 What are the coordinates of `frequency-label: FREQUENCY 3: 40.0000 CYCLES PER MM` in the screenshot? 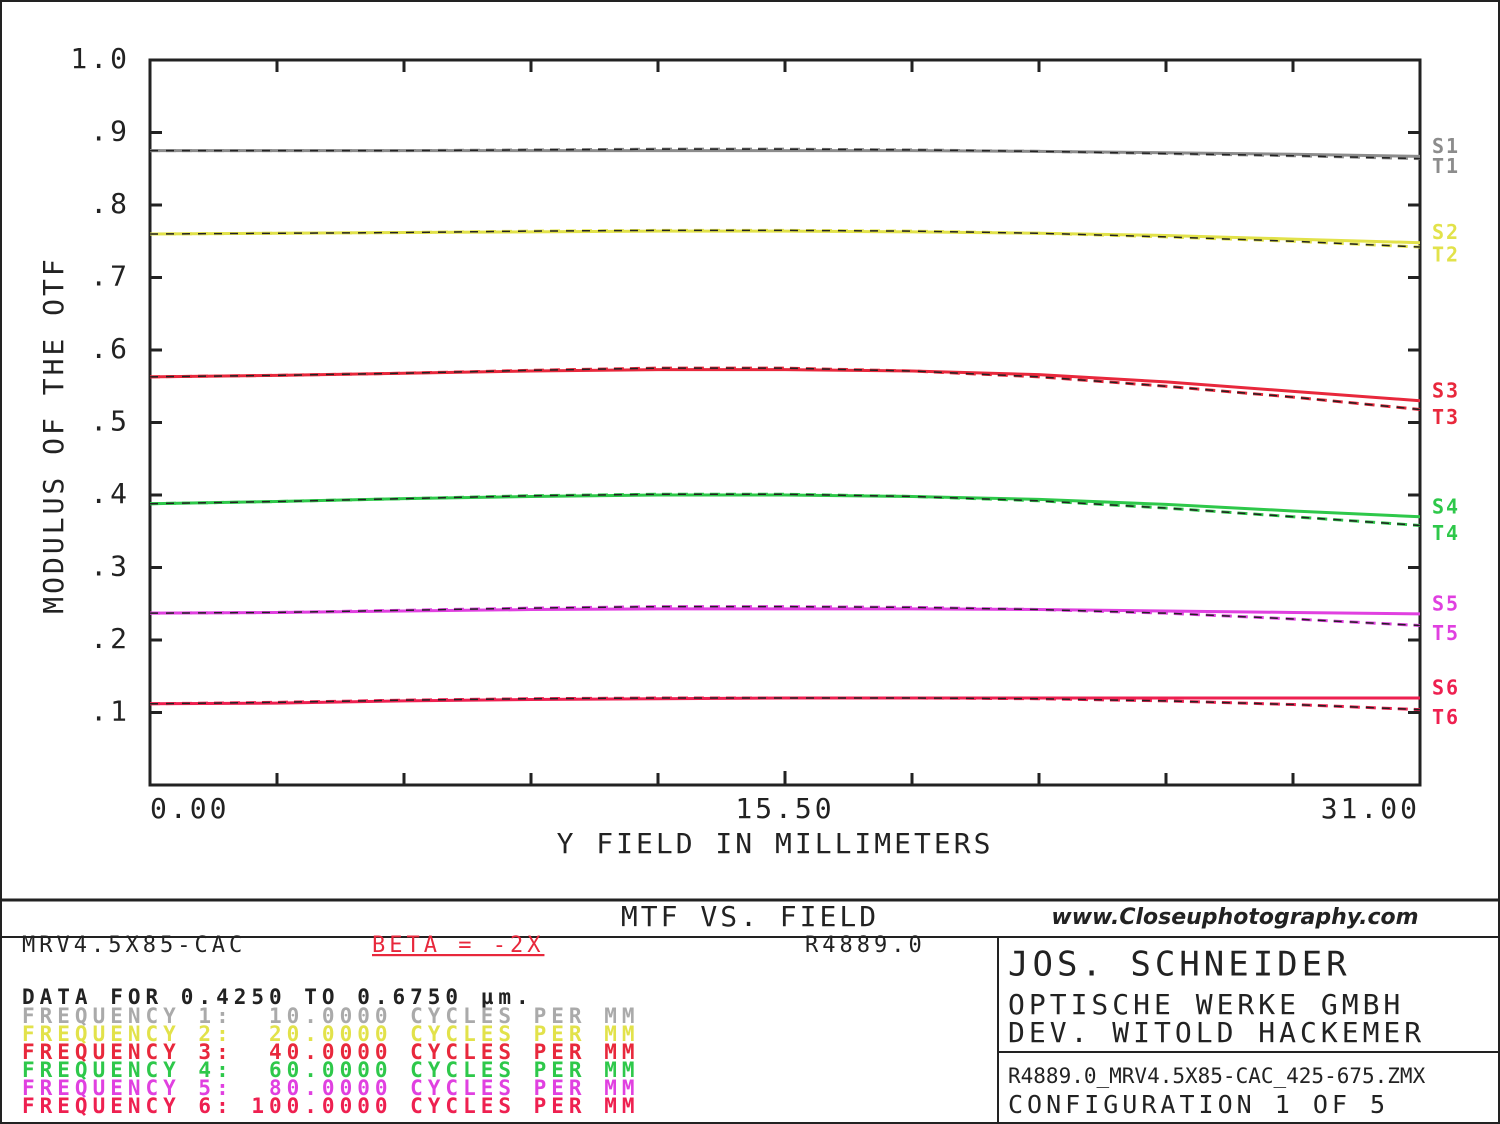 It's located at (331, 1052).